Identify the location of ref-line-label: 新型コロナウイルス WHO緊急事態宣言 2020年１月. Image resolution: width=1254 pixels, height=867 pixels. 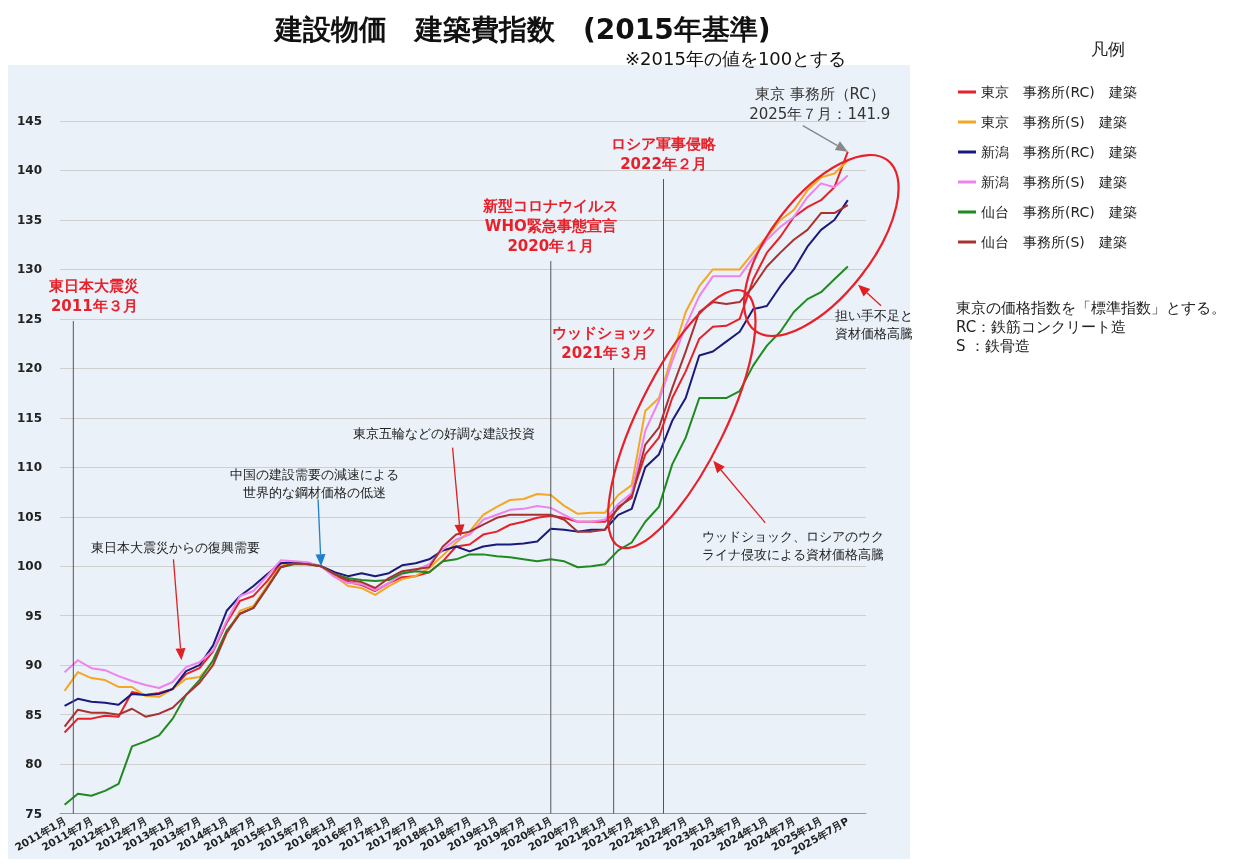
(550, 226).